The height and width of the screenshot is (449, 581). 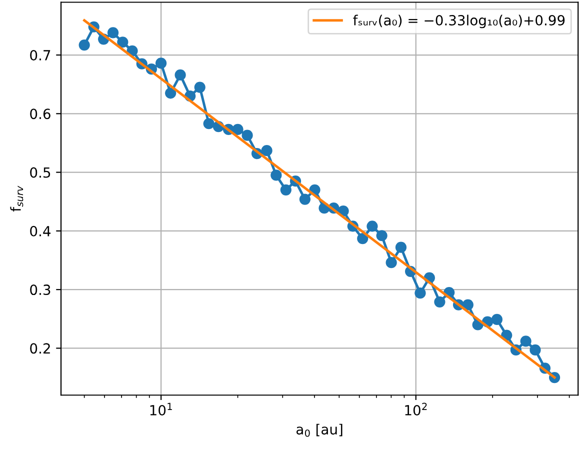 I want to click on y-tick-label: 0.3, so click(x=40, y=290).